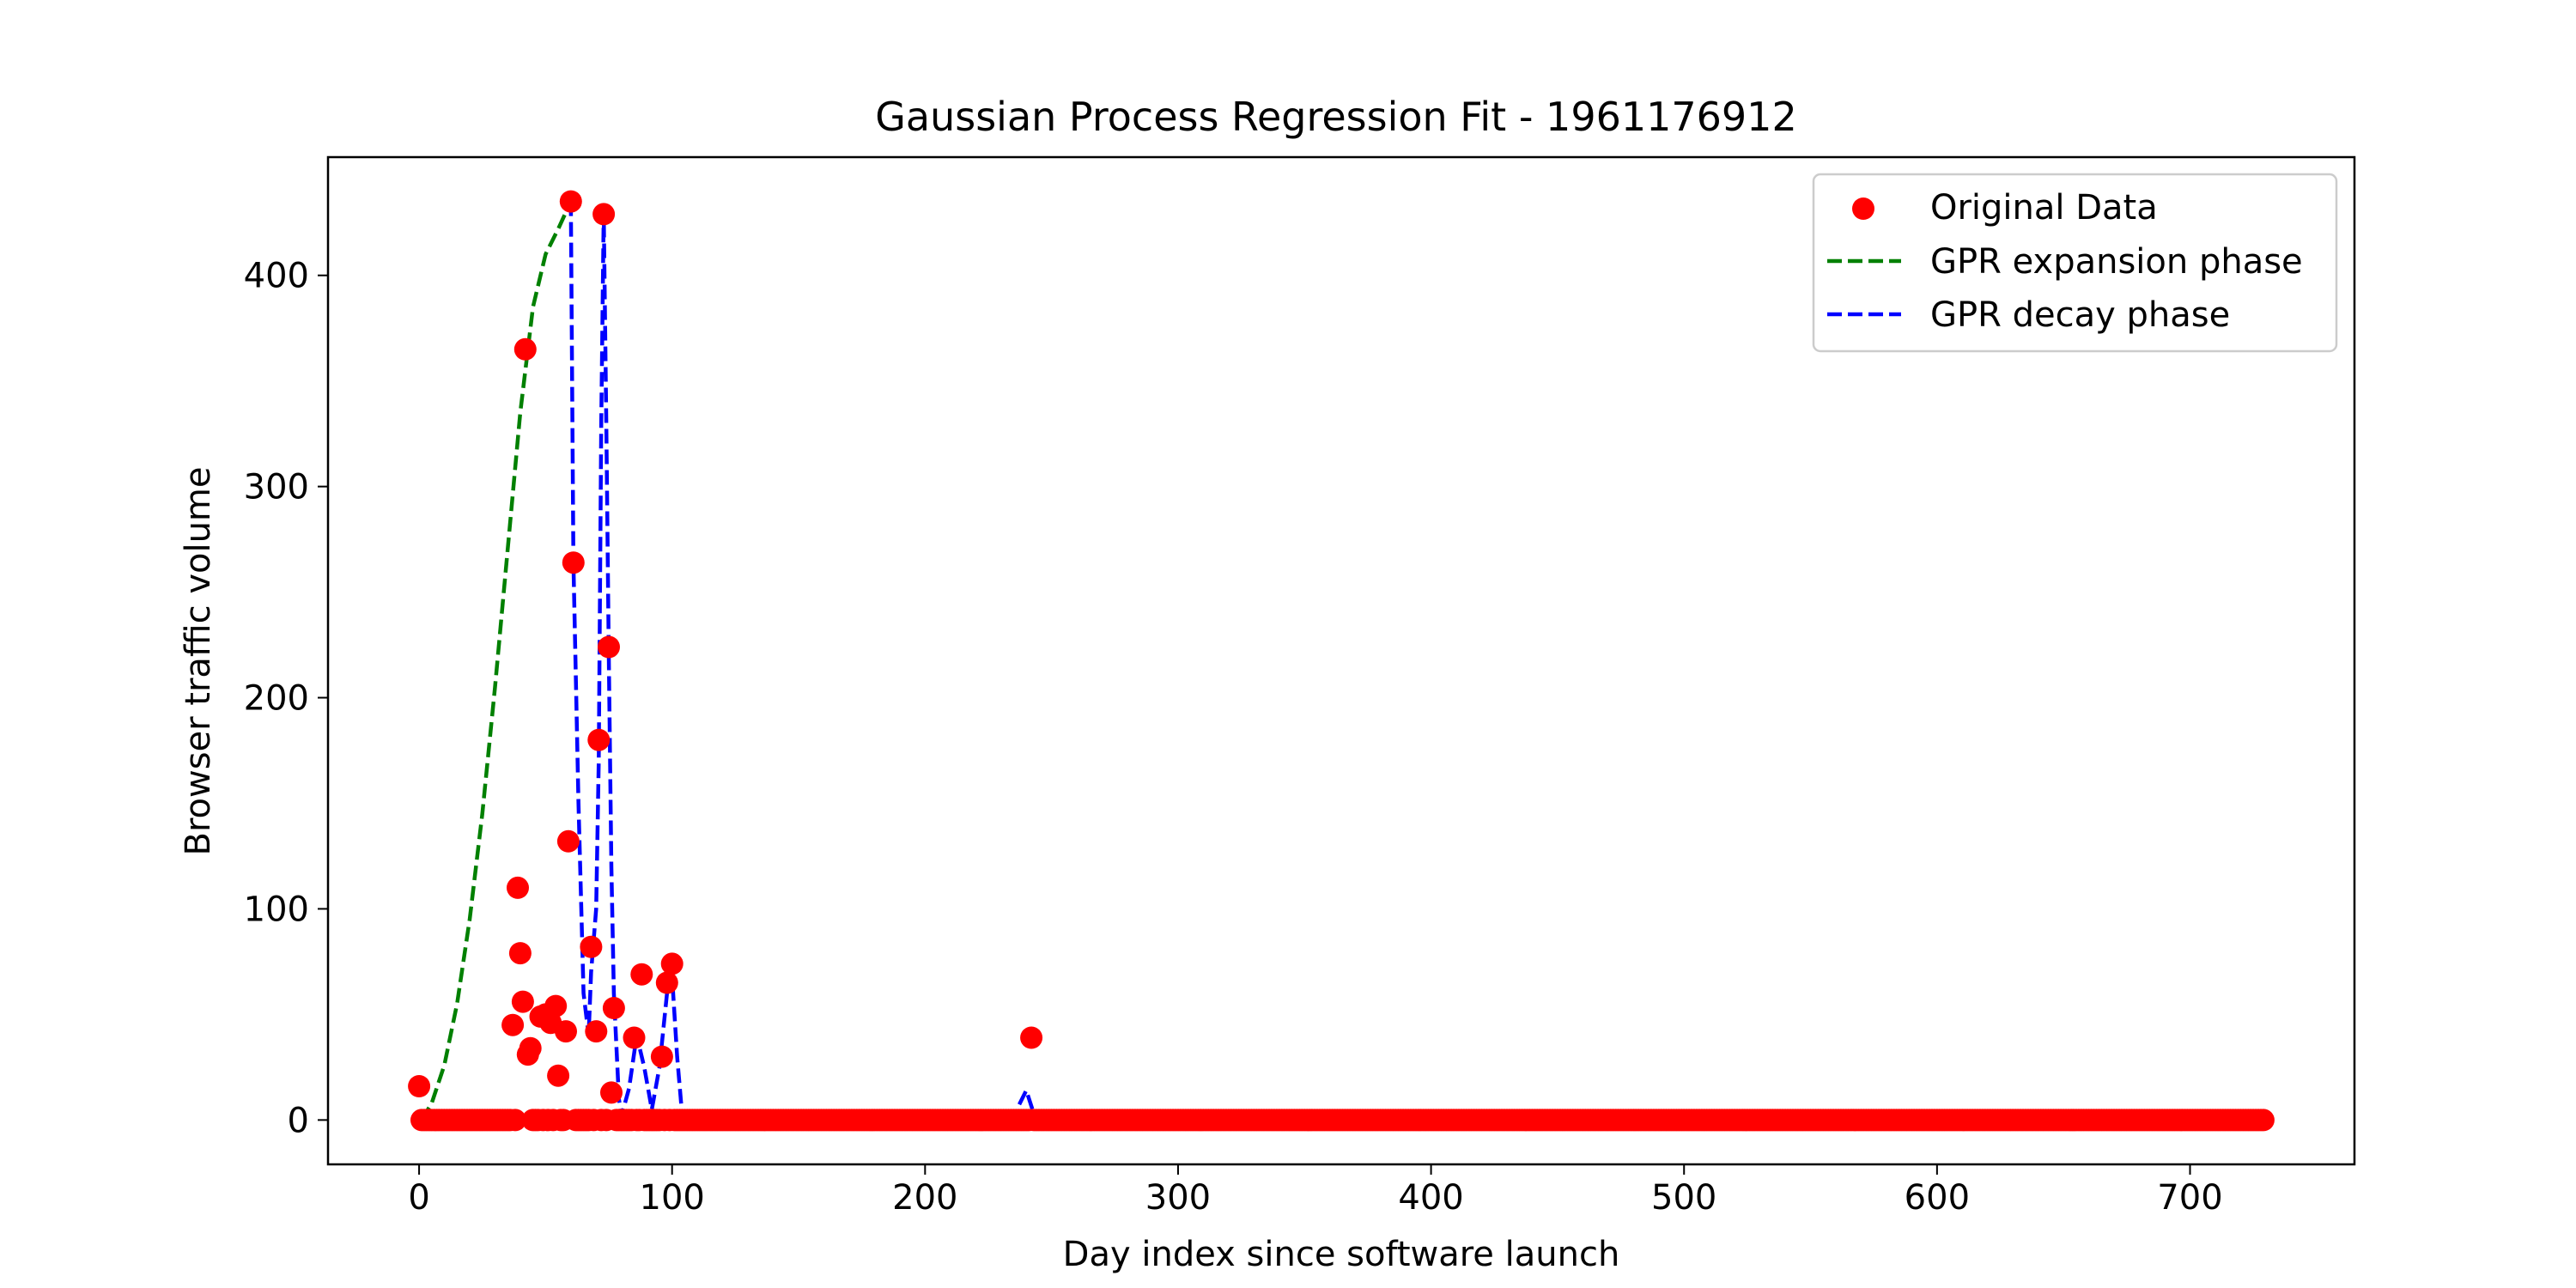 This screenshot has height=1288, width=2576. I want to click on x-tick-label: 400, so click(1430, 1198).